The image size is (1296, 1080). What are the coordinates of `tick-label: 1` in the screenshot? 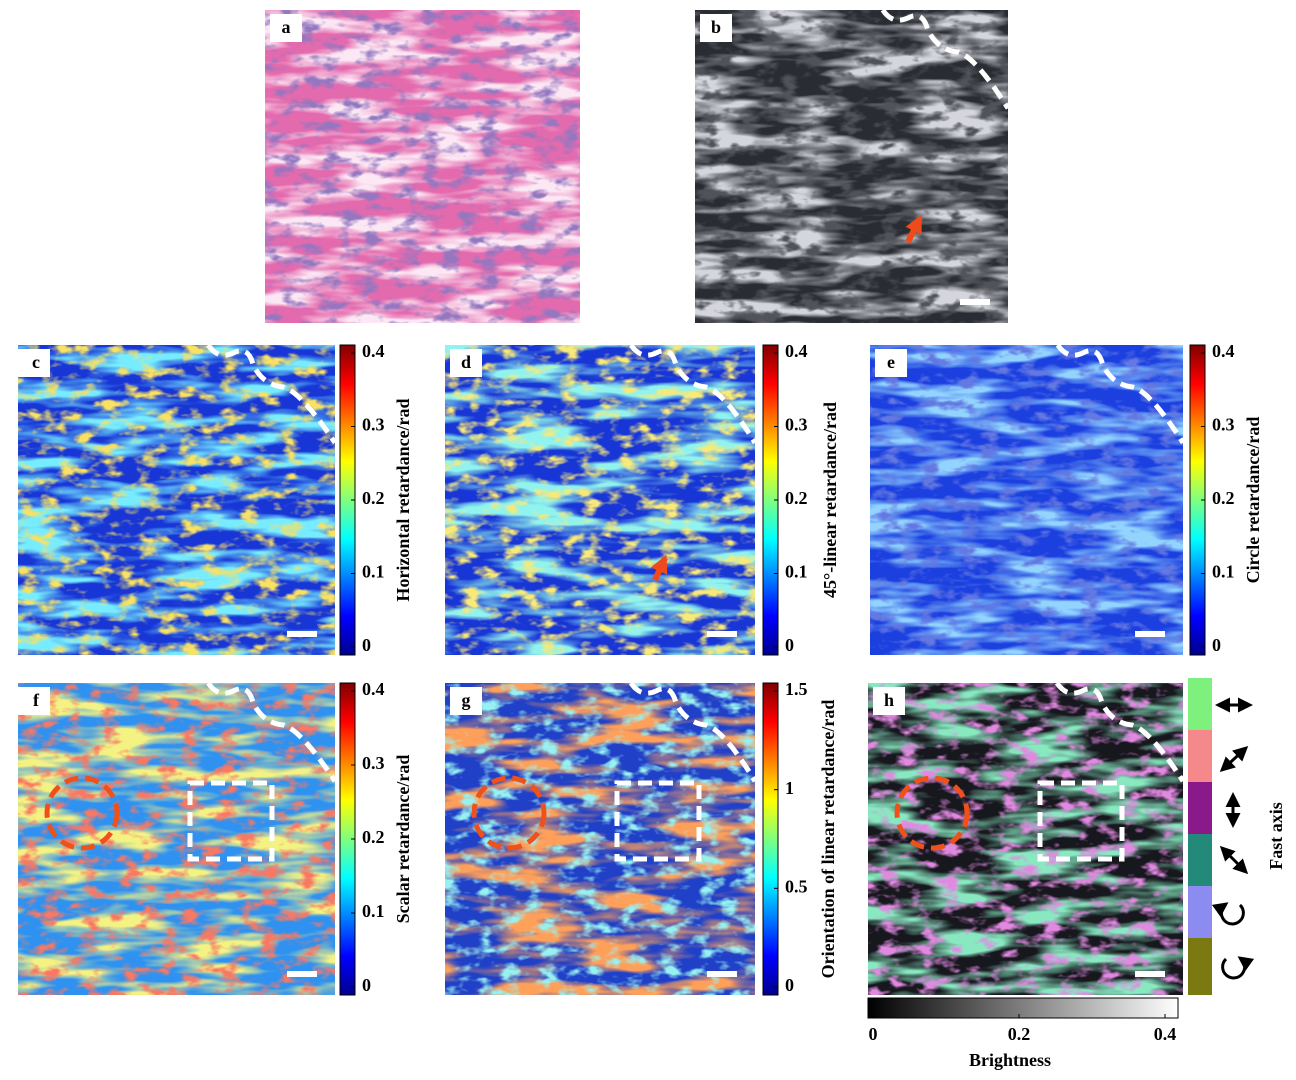 It's located at (789, 788).